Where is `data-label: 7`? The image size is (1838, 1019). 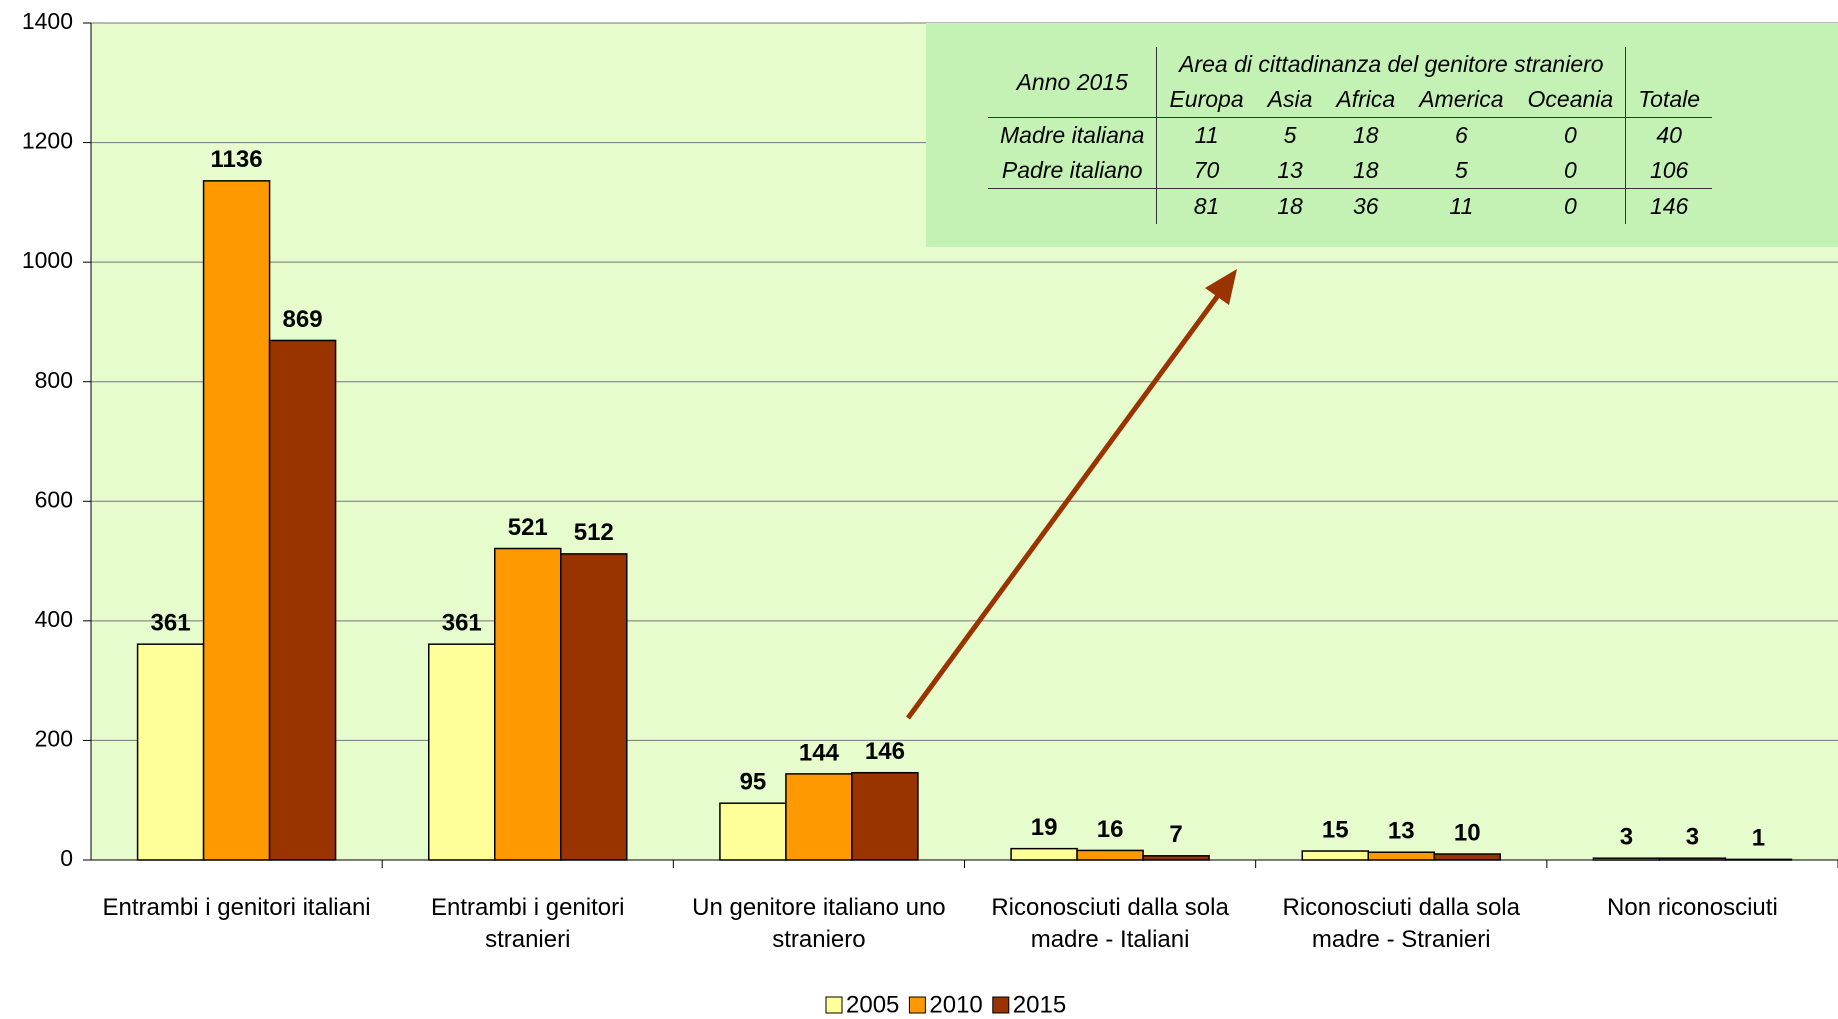 data-label: 7 is located at coordinates (1175, 834).